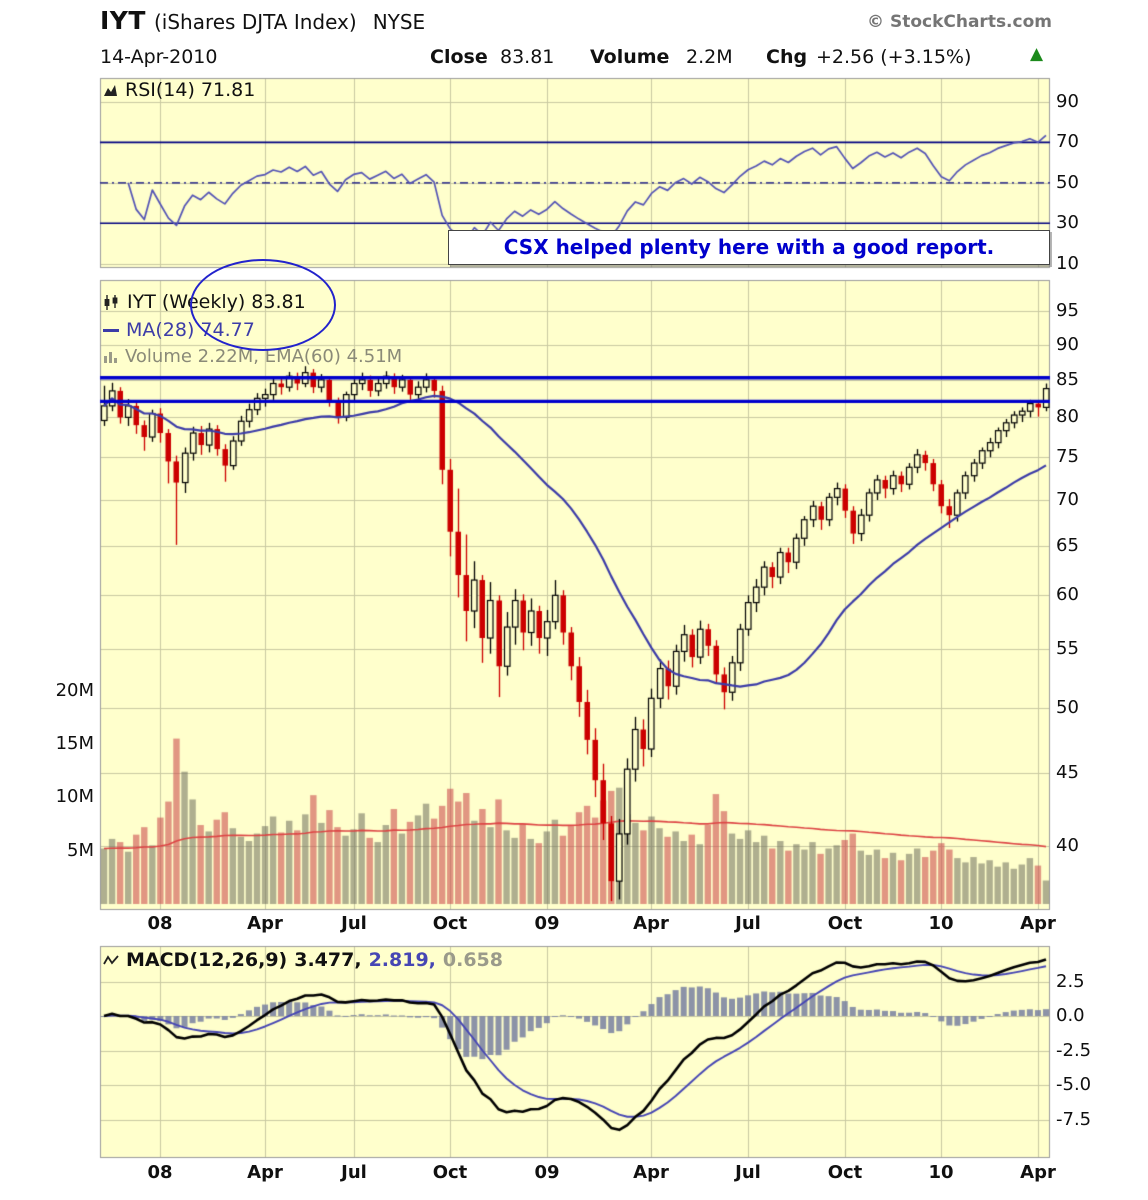  I want to click on exchange-label: NYSE, so click(399, 22).